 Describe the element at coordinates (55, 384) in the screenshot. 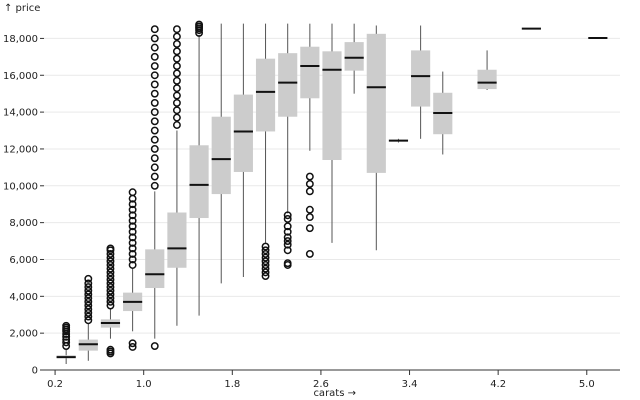

I see `x-tick-label: 0.2` at that location.